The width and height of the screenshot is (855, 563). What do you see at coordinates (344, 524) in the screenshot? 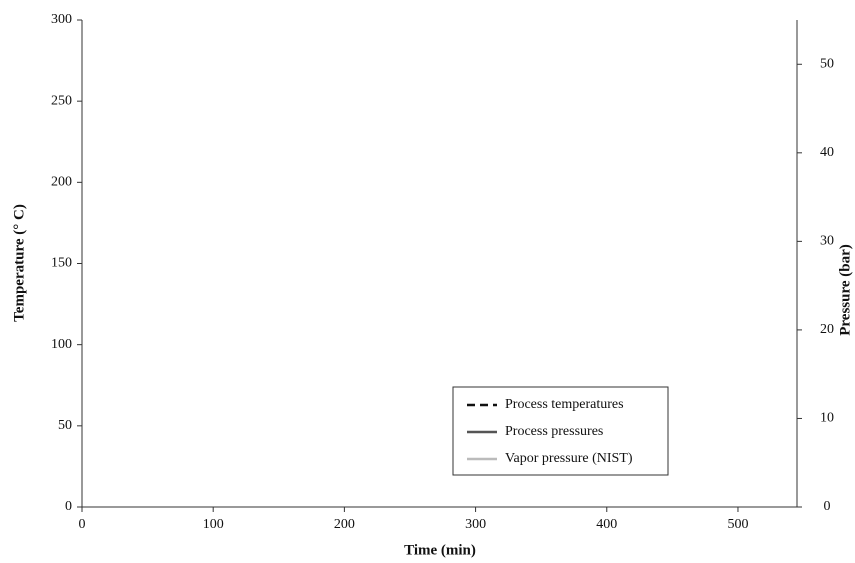
I see `x-tick-label: 200` at bounding box center [344, 524].